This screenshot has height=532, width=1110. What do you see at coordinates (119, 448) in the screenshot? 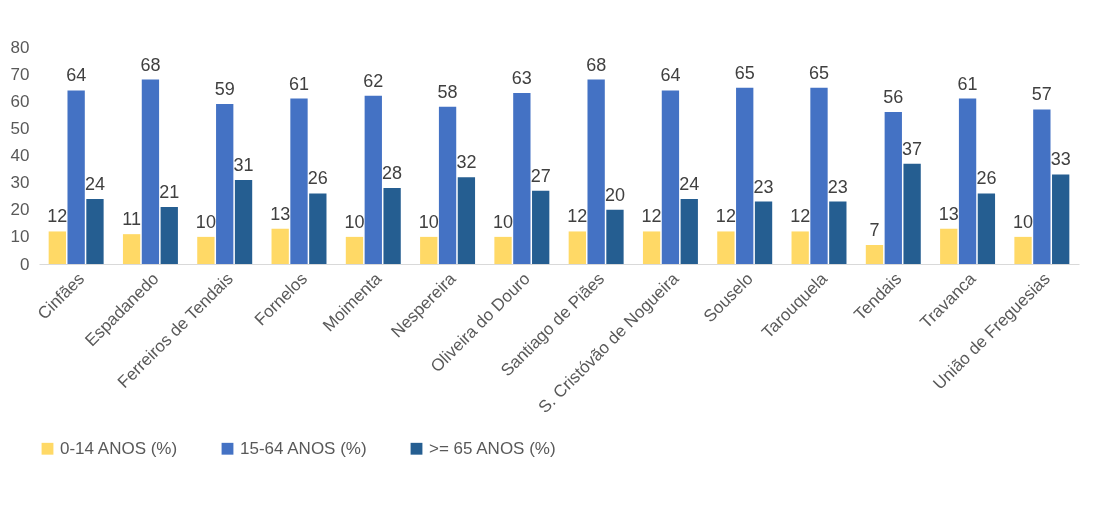
I see `legend-label: 0-14 ANOS (%)` at bounding box center [119, 448].